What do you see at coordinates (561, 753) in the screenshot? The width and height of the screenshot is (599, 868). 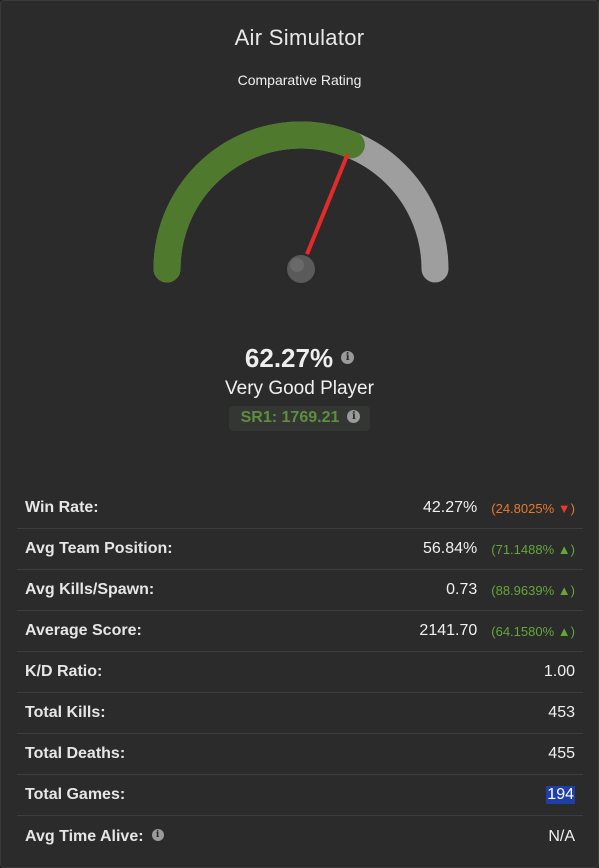 I see `stat-value: 455` at bounding box center [561, 753].